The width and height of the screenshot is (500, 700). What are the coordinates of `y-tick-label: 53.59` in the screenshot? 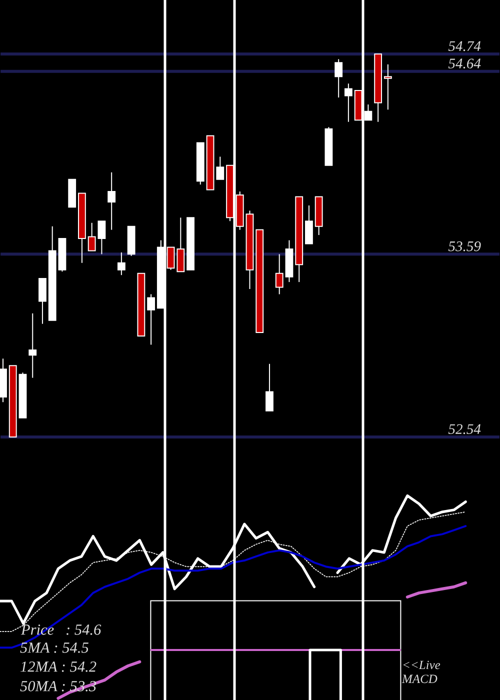 It's located at (464, 246).